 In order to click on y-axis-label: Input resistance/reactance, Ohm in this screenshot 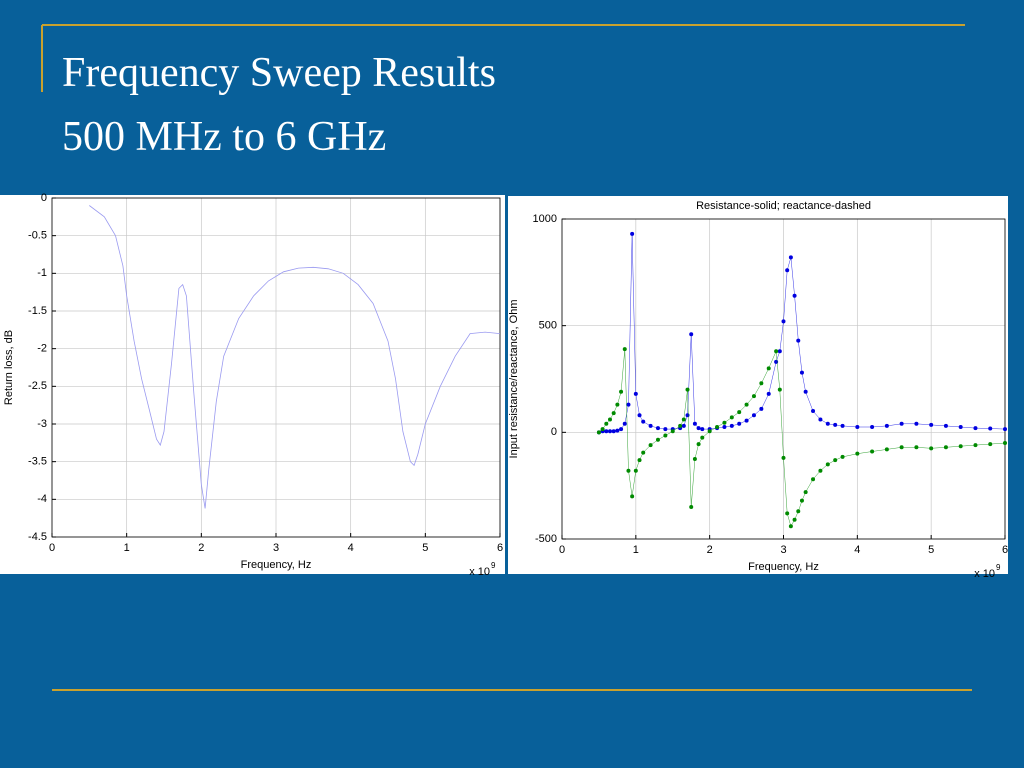, I will do `click(514, 379)`.